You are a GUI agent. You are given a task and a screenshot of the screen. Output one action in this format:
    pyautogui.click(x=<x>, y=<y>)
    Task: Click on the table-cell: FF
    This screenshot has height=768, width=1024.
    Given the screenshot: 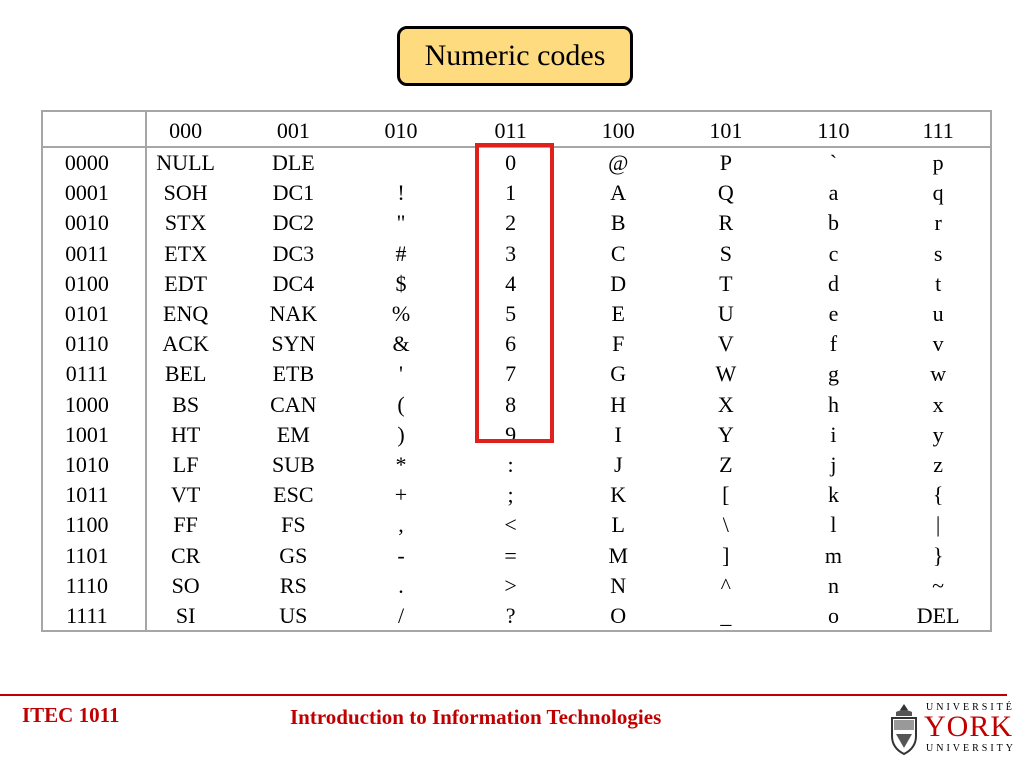 What is the action you would take?
    pyautogui.click(x=185, y=525)
    